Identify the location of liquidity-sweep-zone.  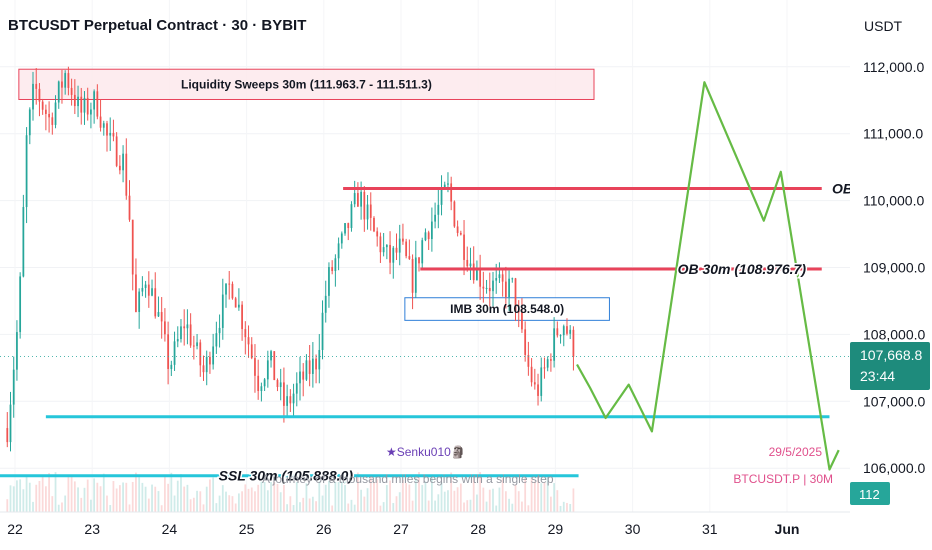
(306, 84).